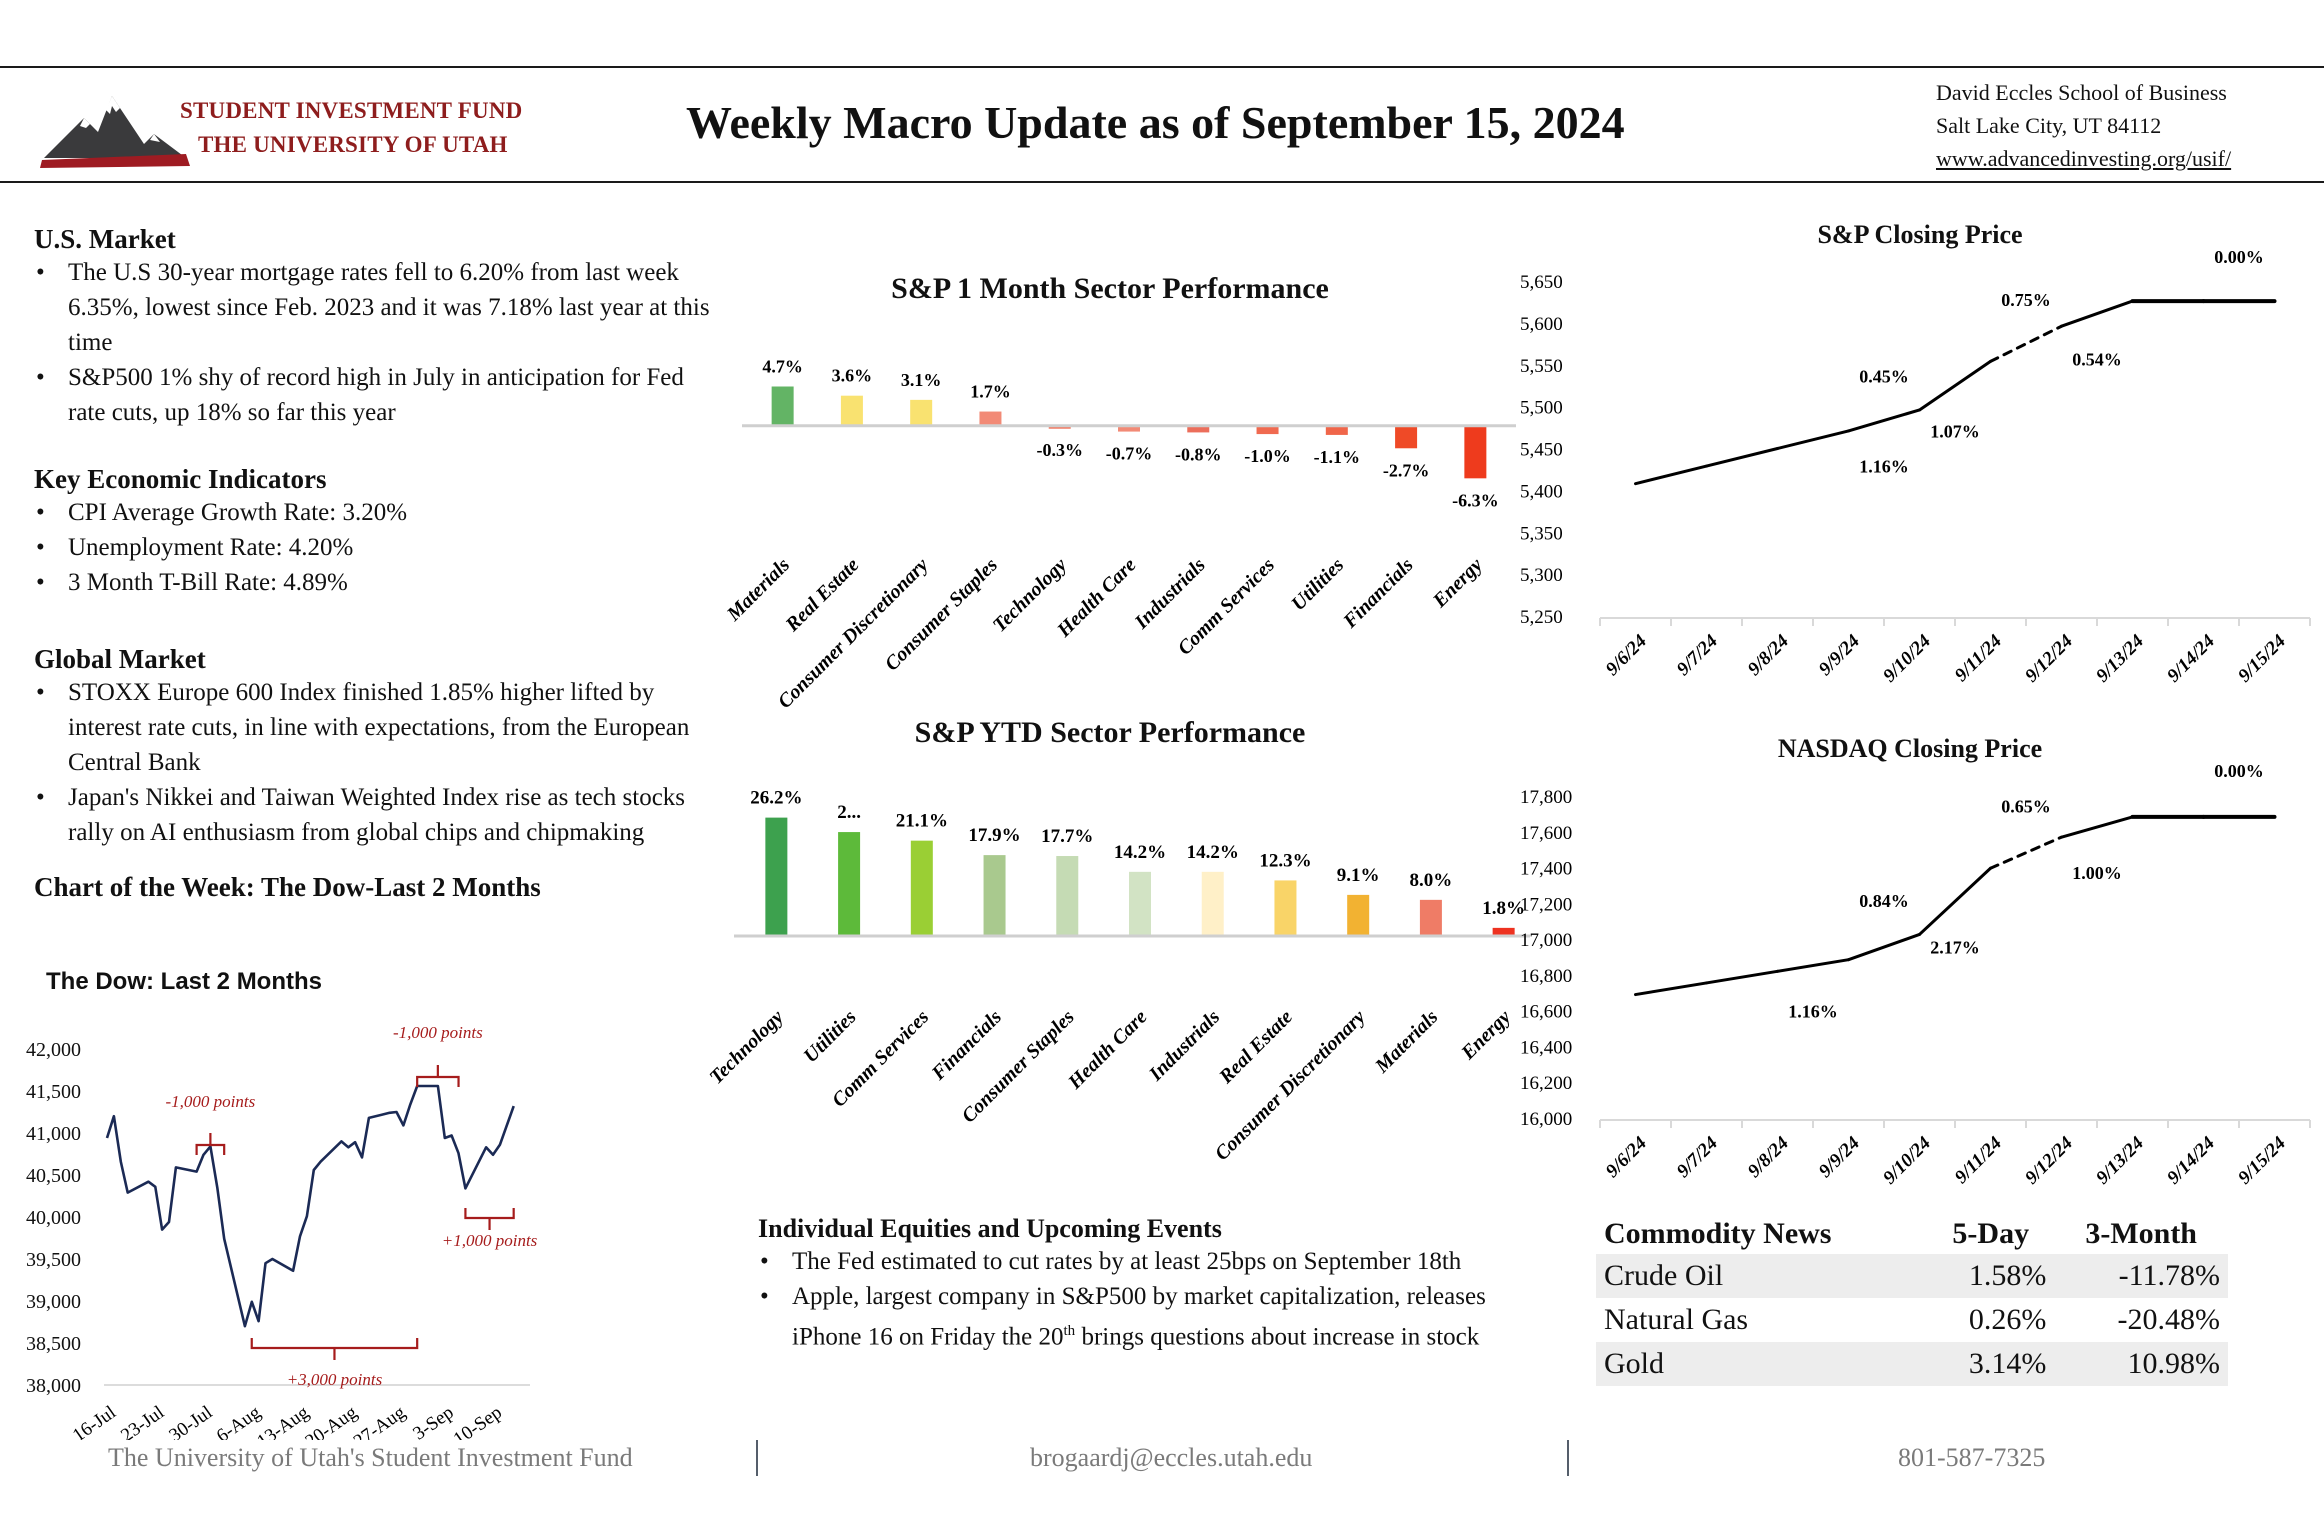 The height and width of the screenshot is (1518, 2324). I want to click on ordinal-suffix: th, so click(1069, 1331).